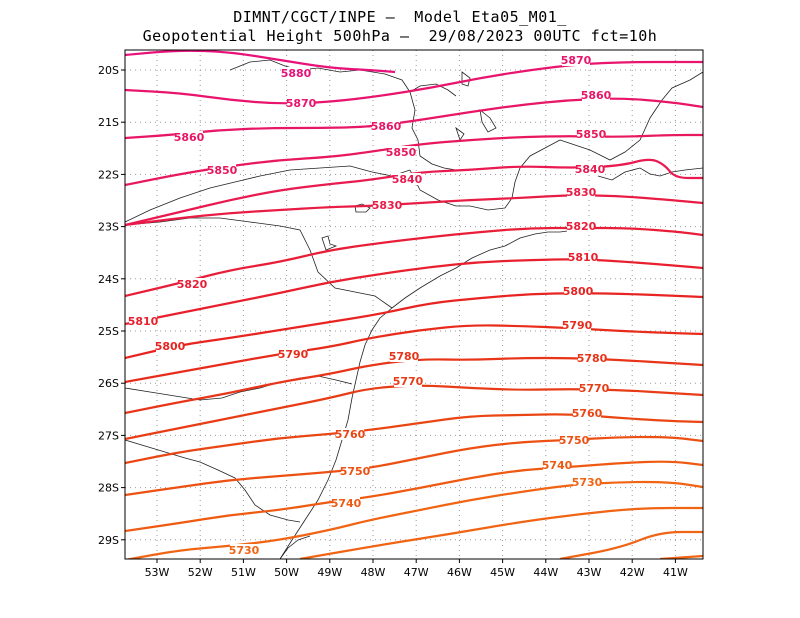 Image resolution: width=800 pixels, height=618 pixels. What do you see at coordinates (108, 70) in the screenshot?
I see `lat-label-20S: 20S` at bounding box center [108, 70].